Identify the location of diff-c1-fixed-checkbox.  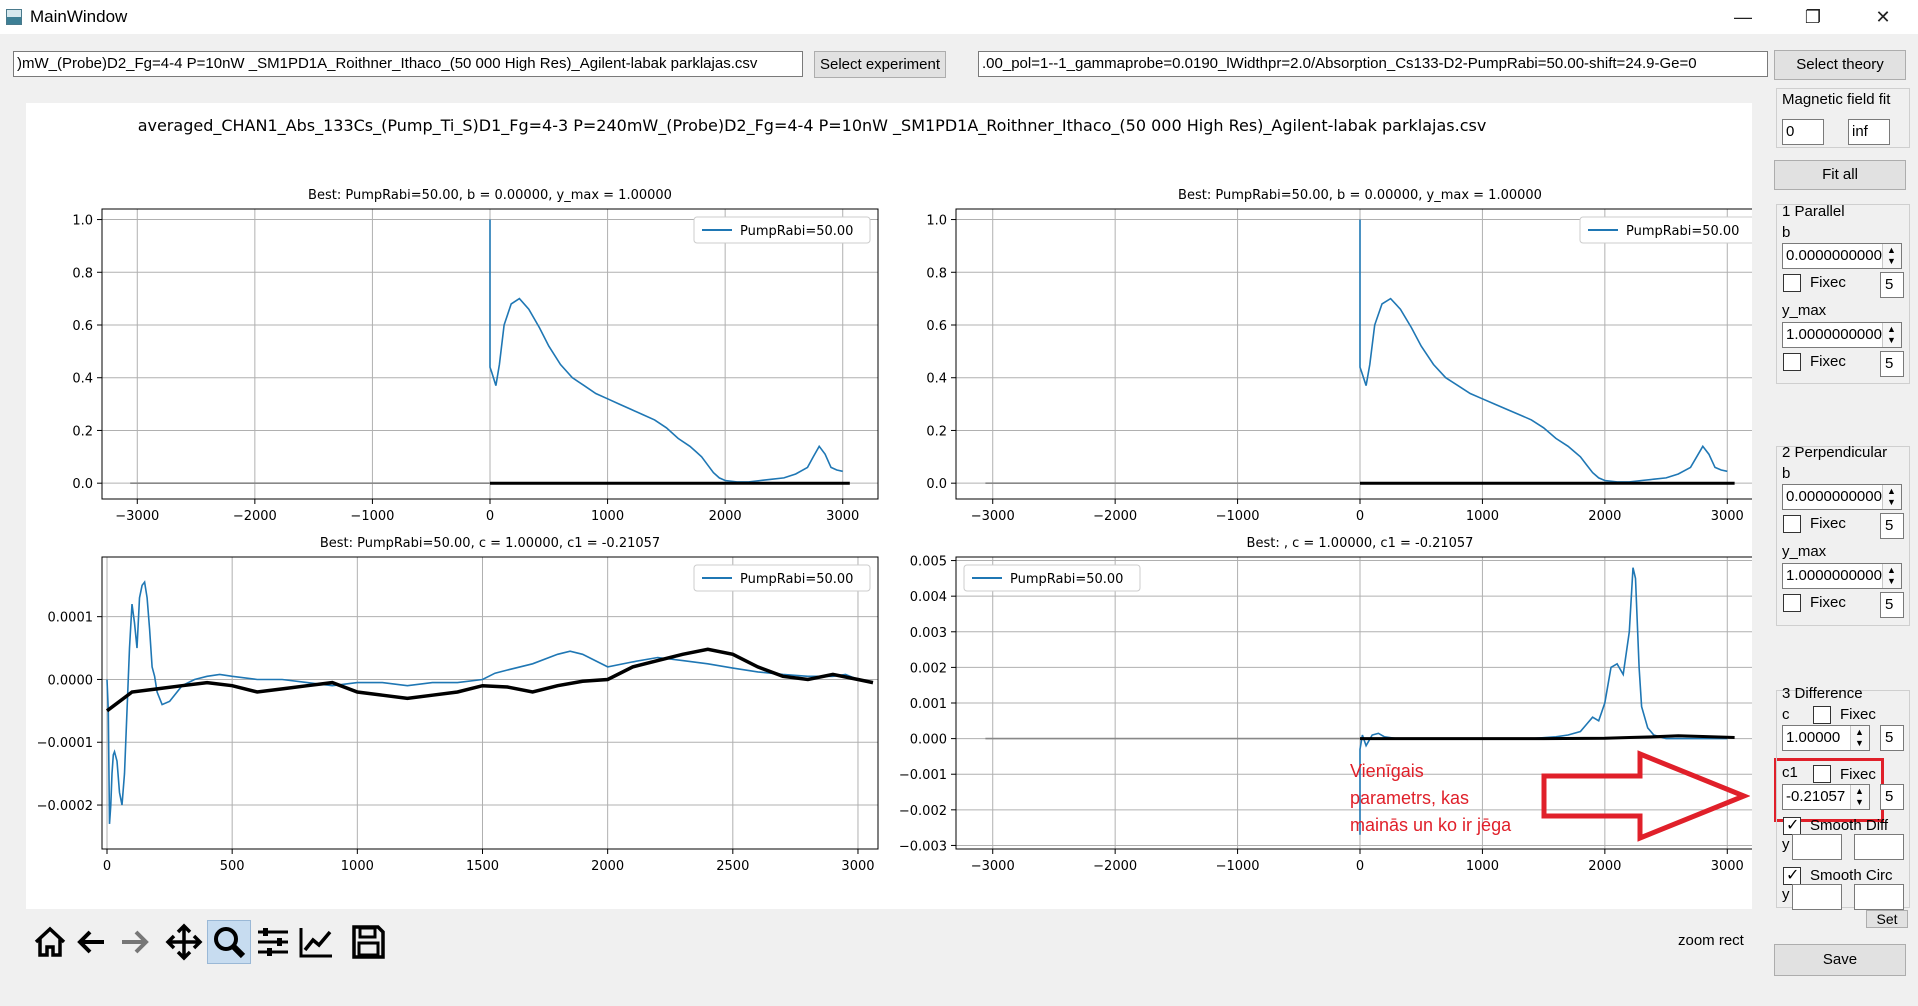
(1822, 774).